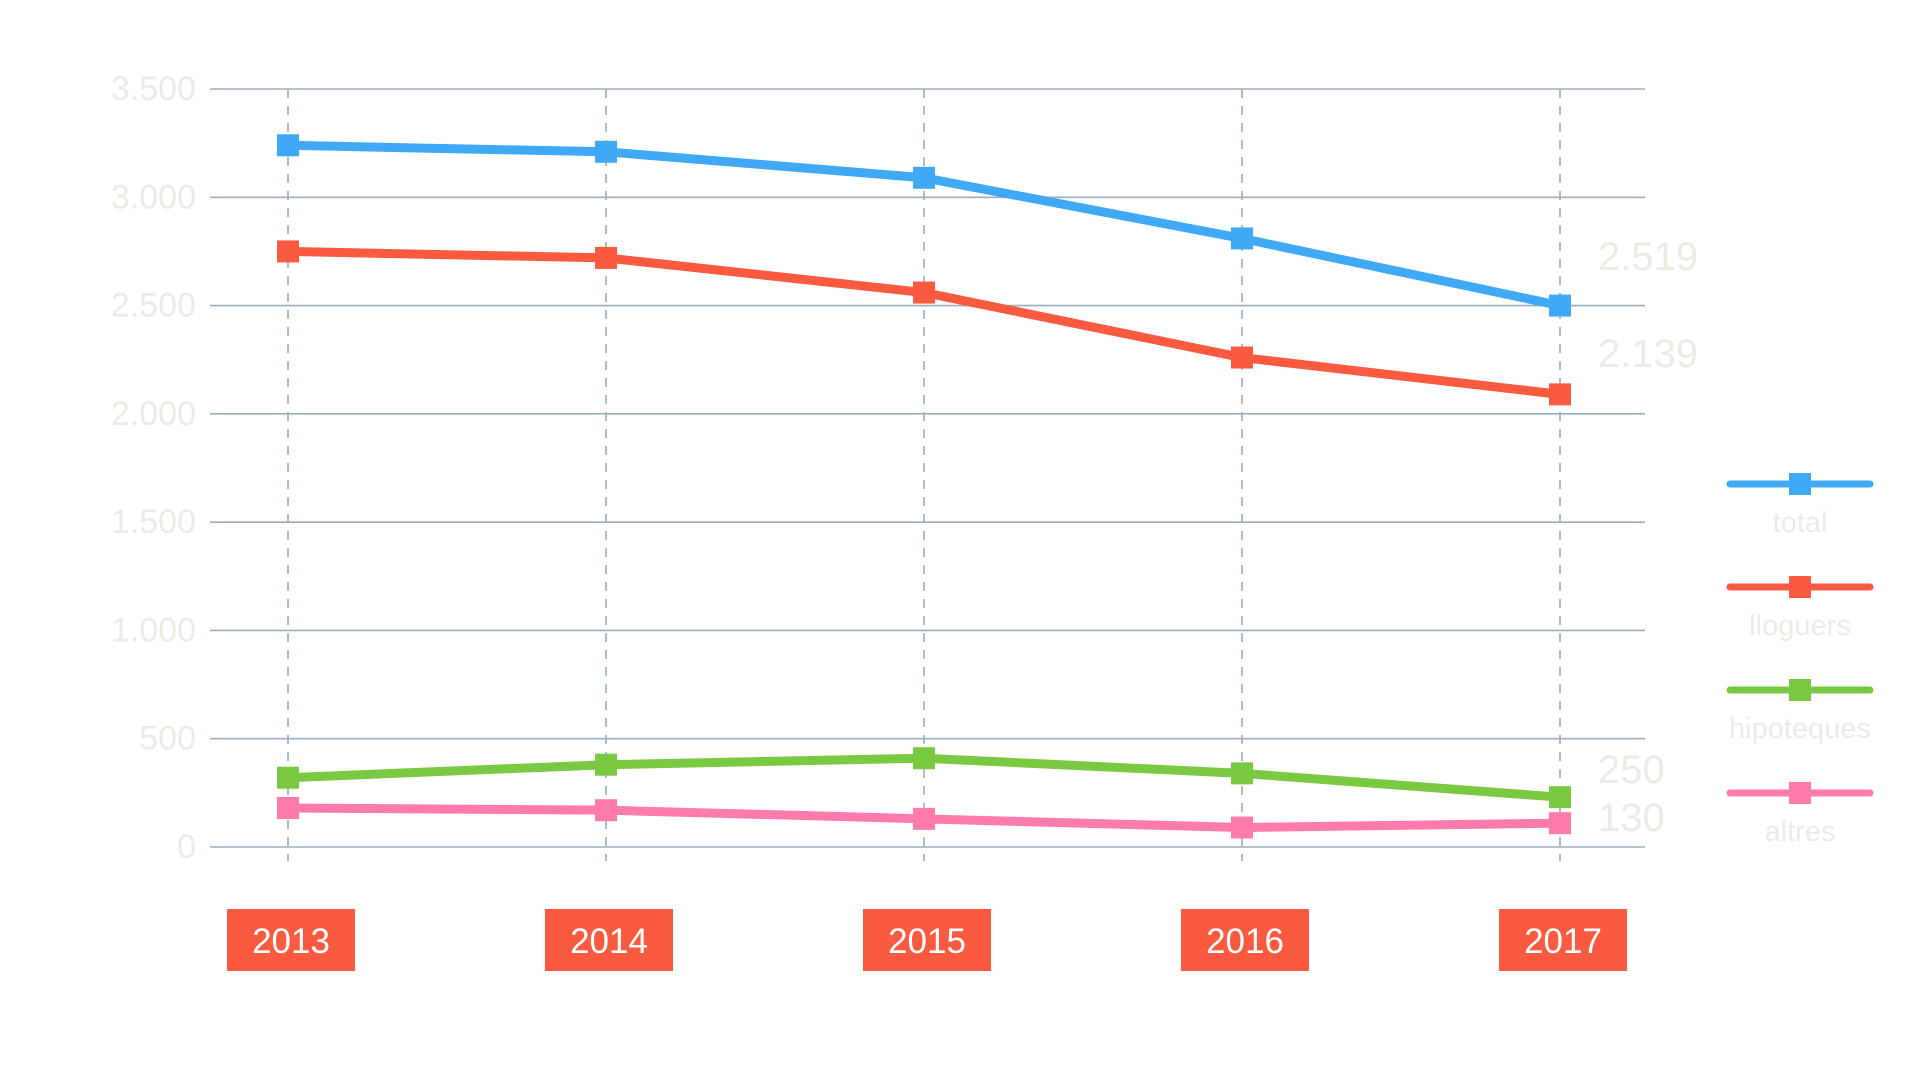  What do you see at coordinates (1800, 793) in the screenshot?
I see `legend-marker-altres` at bounding box center [1800, 793].